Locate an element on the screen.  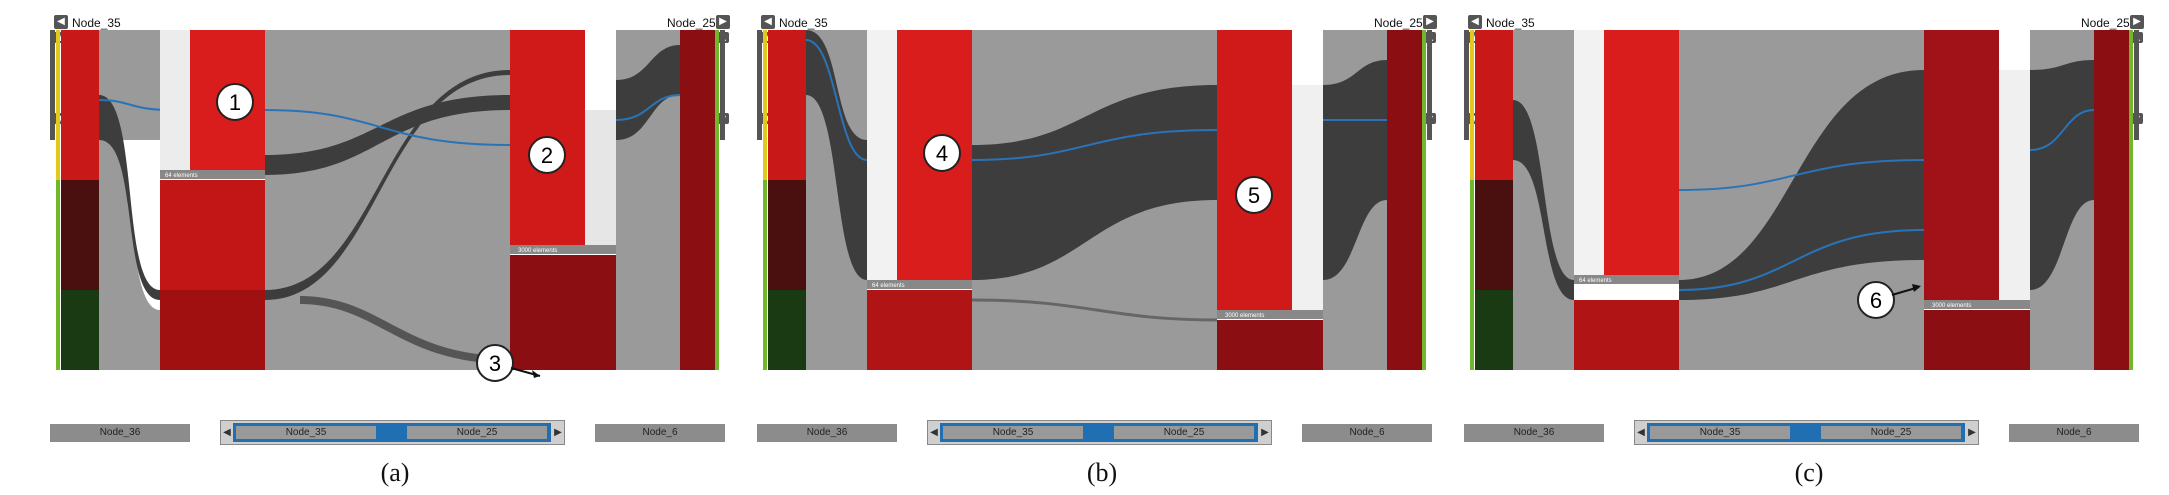
callout-1: 1 is located at coordinates (235, 102).